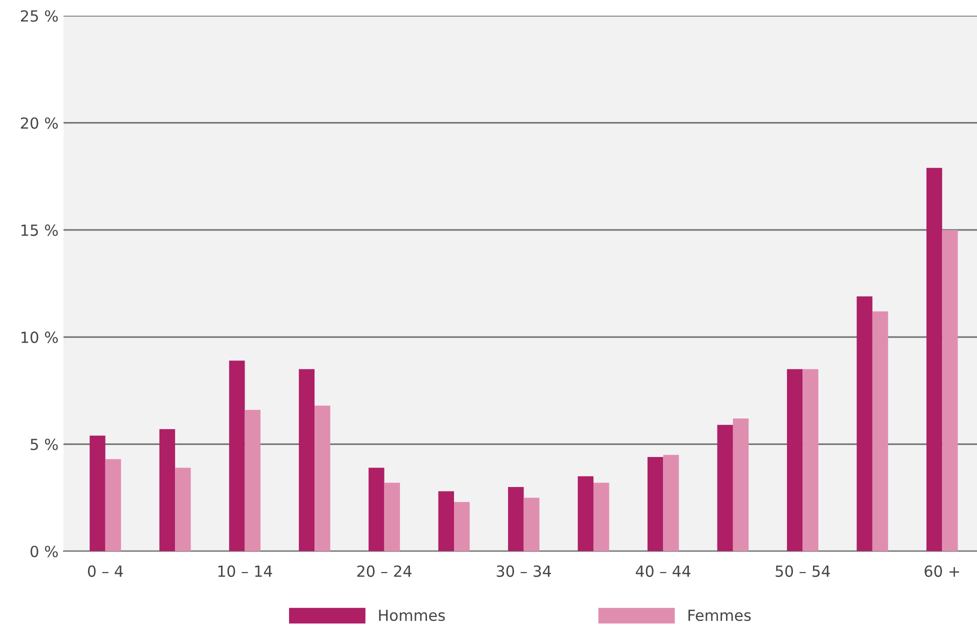 The image size is (977, 630). Describe the element at coordinates (412, 616) in the screenshot. I see `legend-label: Hommes` at that location.